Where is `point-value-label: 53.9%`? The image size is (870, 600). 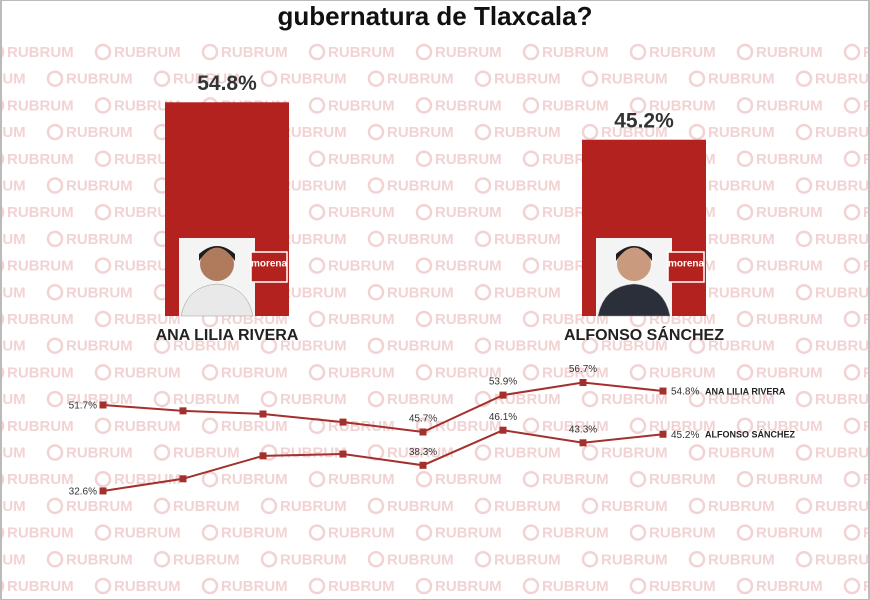
point-value-label: 53.9% is located at coordinates (503, 382).